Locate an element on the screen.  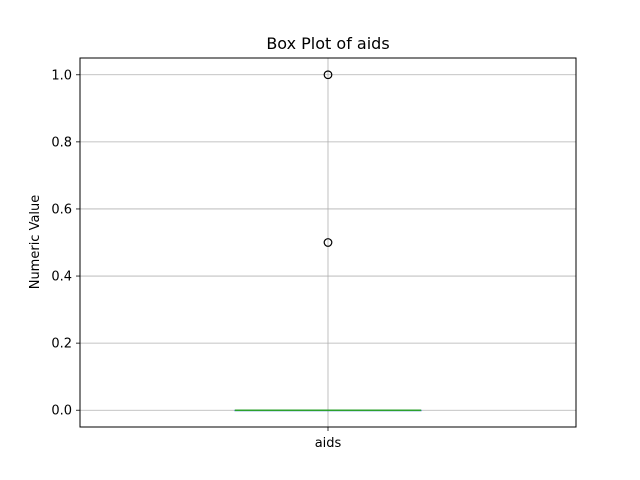
y-tick-label: 0.0 is located at coordinates (61, 411).